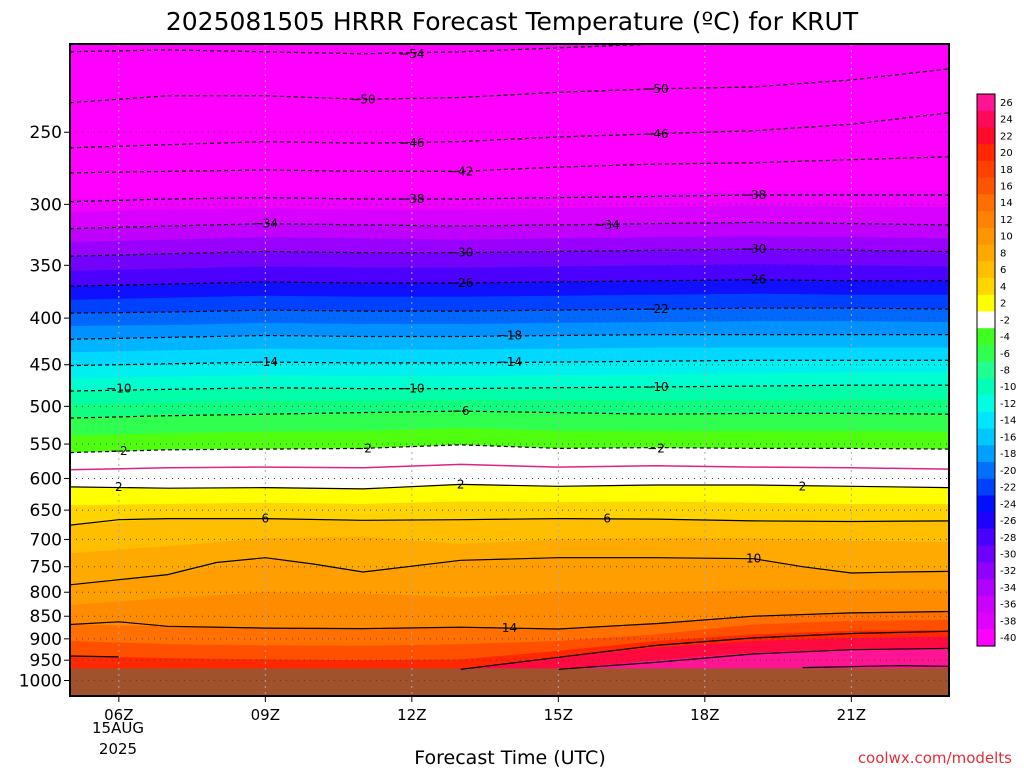 Image resolution: width=1024 pixels, height=768 pixels. Describe the element at coordinates (363, 448) in the screenshot. I see `contour-label--2-1: −2` at that location.